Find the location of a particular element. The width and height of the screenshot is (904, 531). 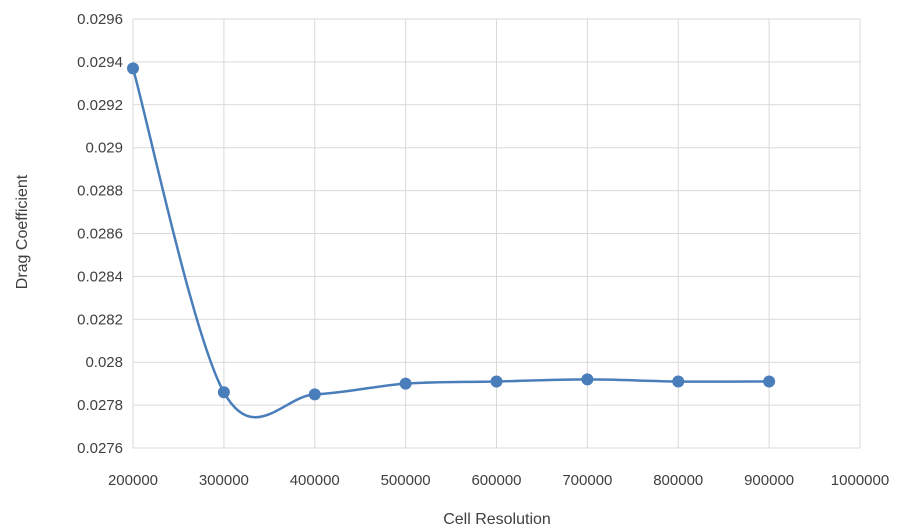

y-tick-label: 0.0276 is located at coordinates (100, 448).